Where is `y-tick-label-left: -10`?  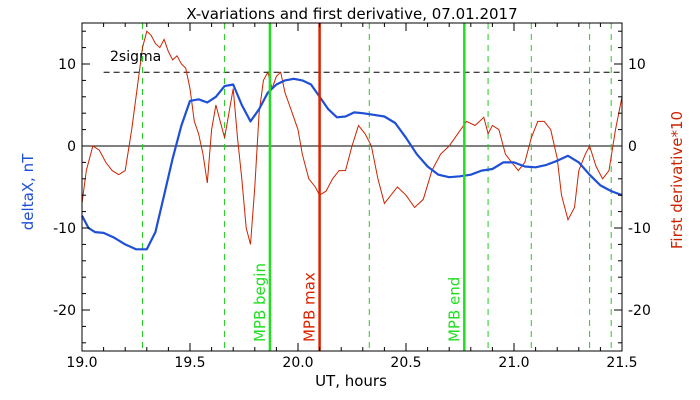
y-tick-label-left: -10 is located at coordinates (64, 229).